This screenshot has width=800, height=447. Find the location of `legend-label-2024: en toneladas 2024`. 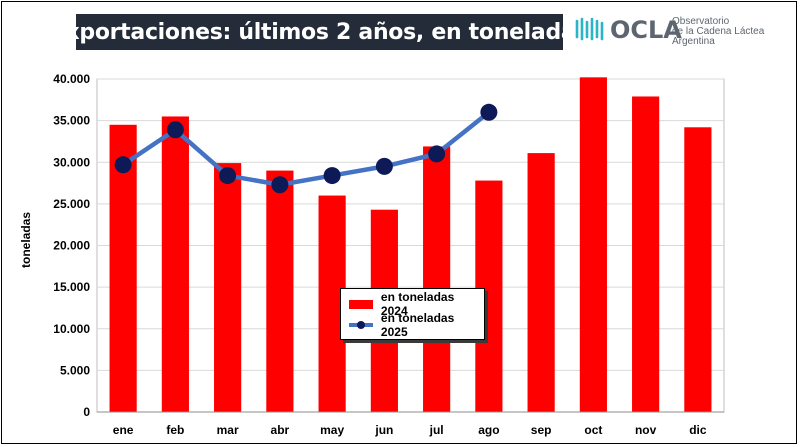

legend-label-2024: en toneladas 2024 is located at coordinates (417, 304).